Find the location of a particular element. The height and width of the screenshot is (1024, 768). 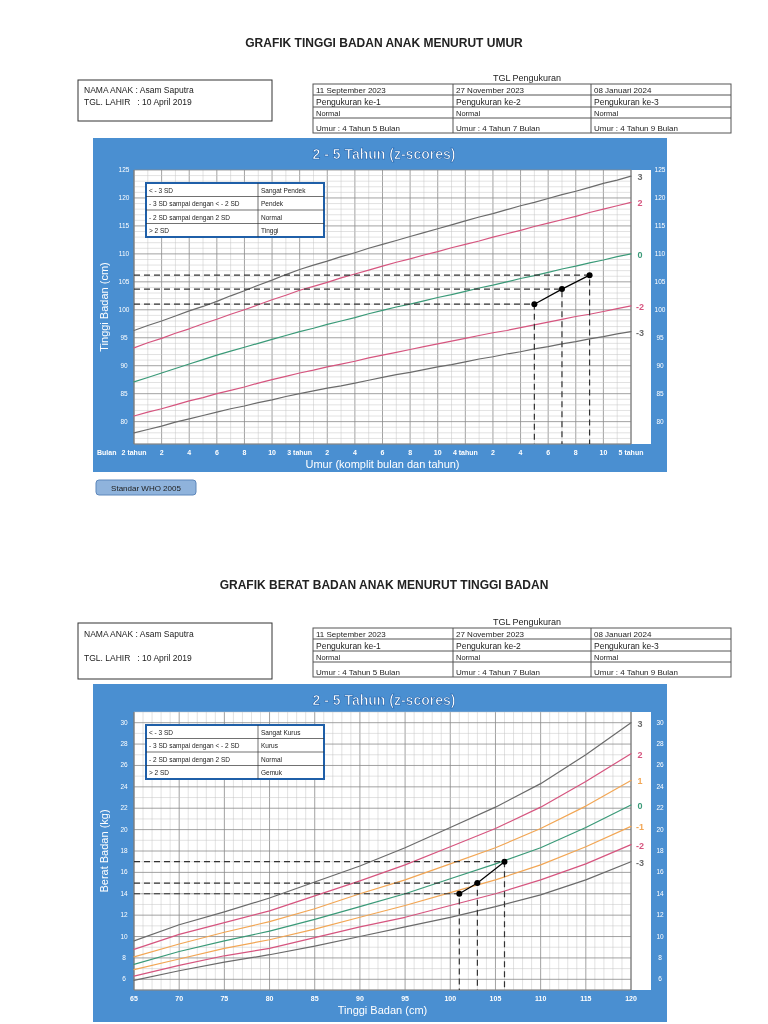

text: Standar WHO 2005 is located at coordinates (146, 488).